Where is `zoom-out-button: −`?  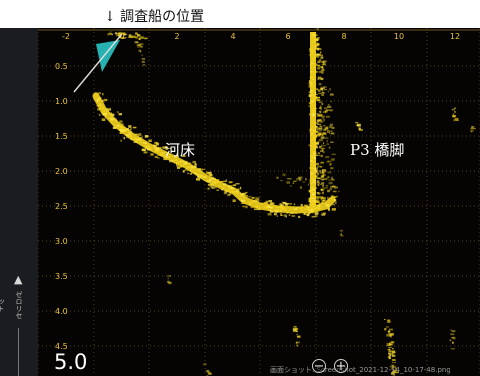
zoom-out-button: − is located at coordinates (319, 366).